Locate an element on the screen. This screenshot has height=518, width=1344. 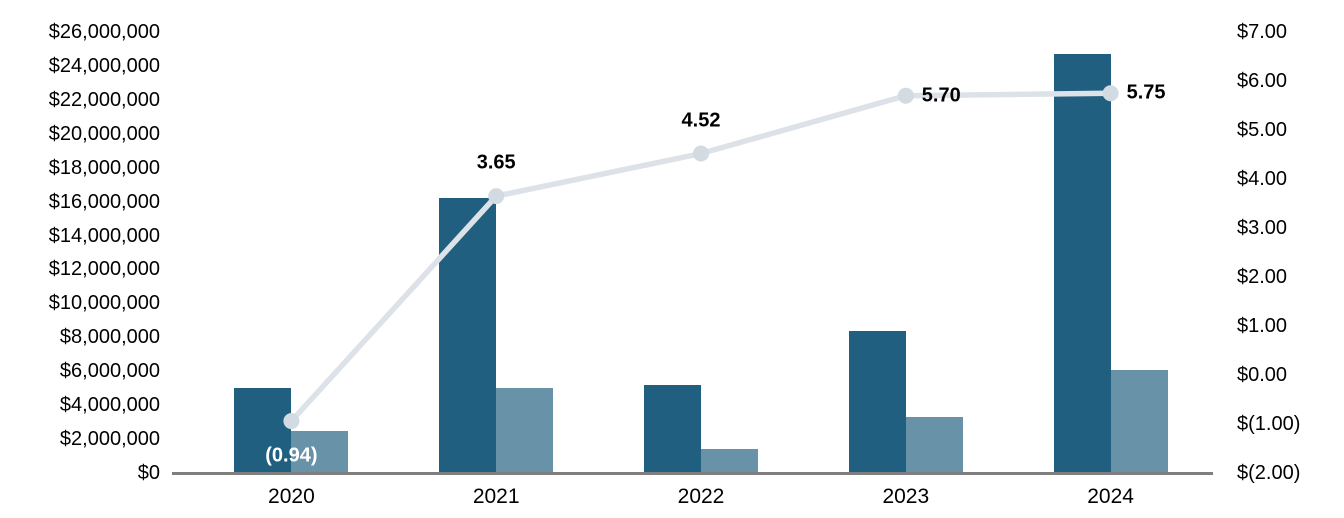
x-axis-label-2023: 2023 is located at coordinates (906, 496).